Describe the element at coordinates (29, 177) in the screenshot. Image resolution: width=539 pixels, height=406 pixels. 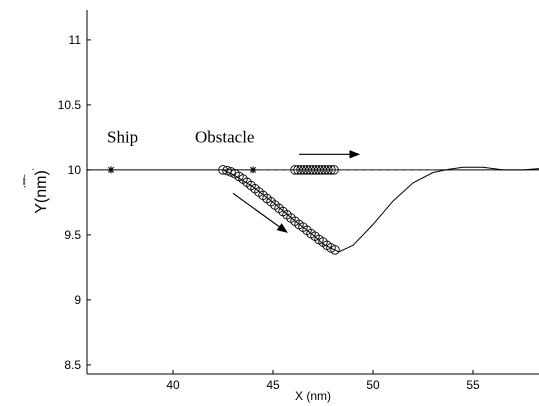
I see `y-axis-label-overlay: ˊ˭˭ˉ ˌ` at that location.